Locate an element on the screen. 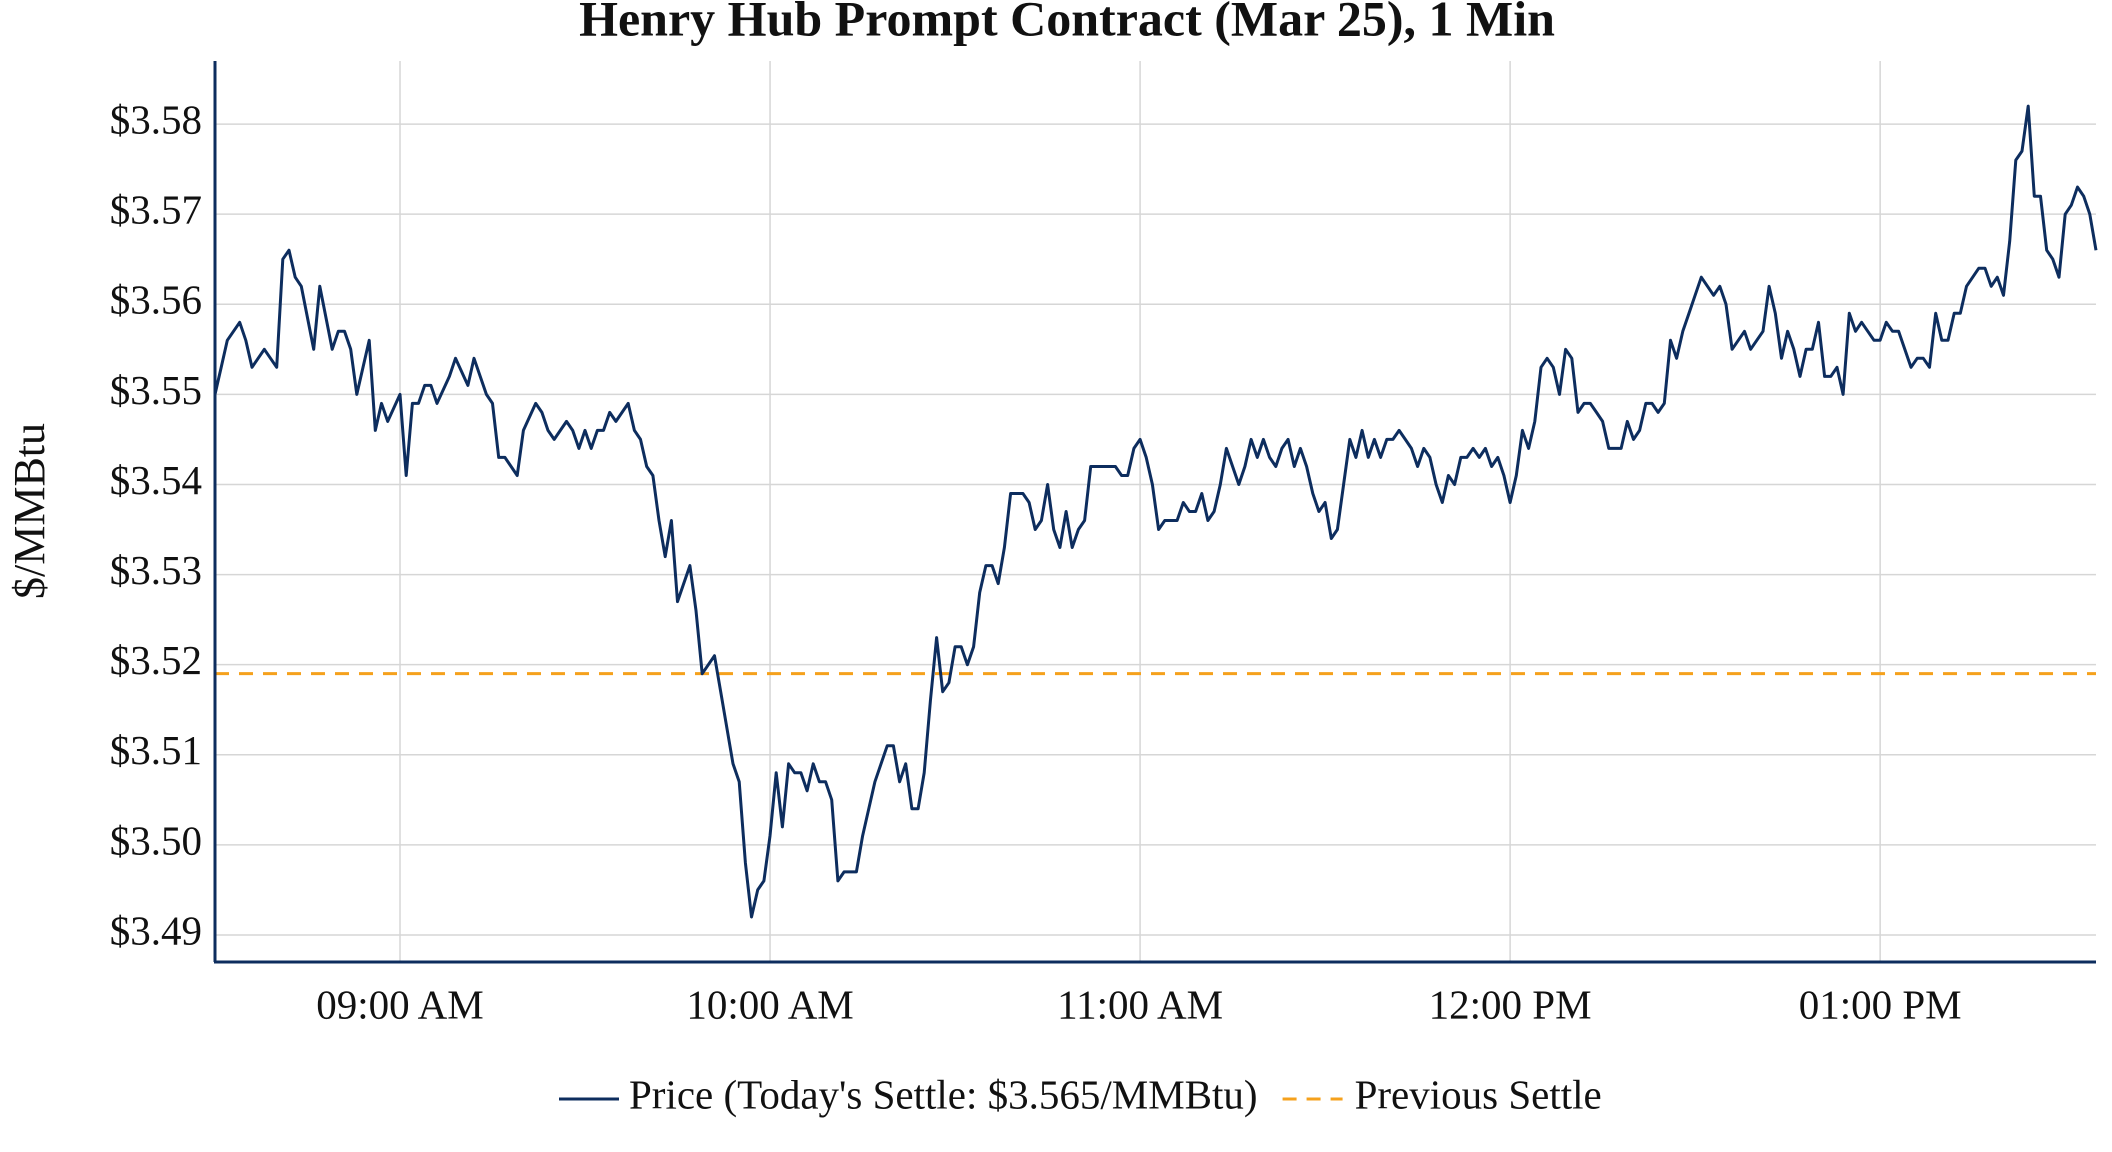  x-tick-label: 12:00 PM is located at coordinates (1510, 1004).